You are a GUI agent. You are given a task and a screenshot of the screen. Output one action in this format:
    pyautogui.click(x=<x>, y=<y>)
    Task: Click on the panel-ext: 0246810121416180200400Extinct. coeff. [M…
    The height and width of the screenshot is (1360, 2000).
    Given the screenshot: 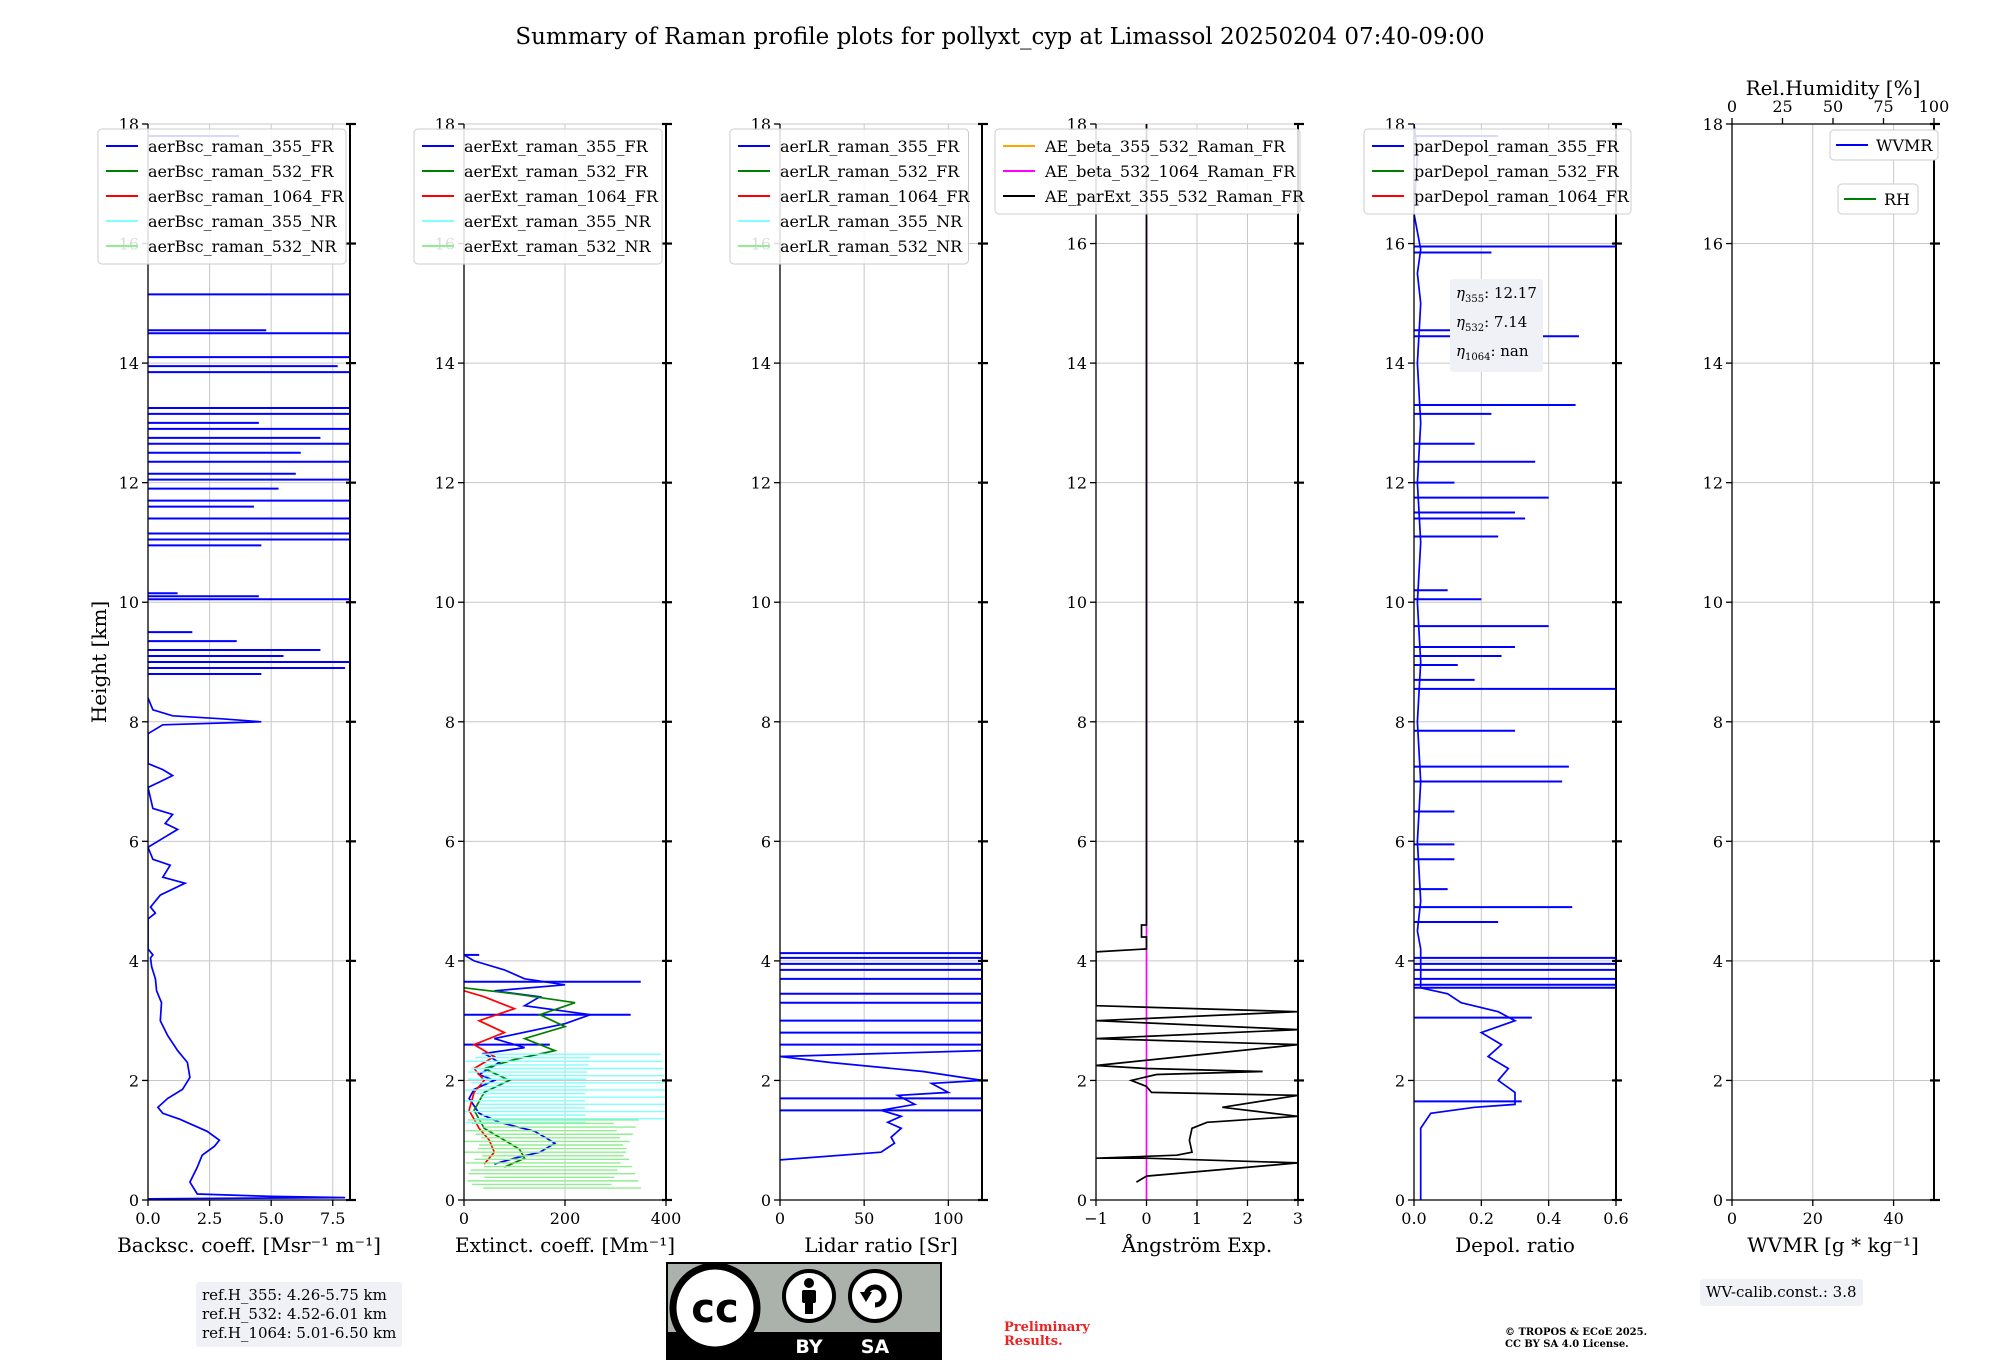 What is the action you would take?
    pyautogui.click(x=547, y=686)
    